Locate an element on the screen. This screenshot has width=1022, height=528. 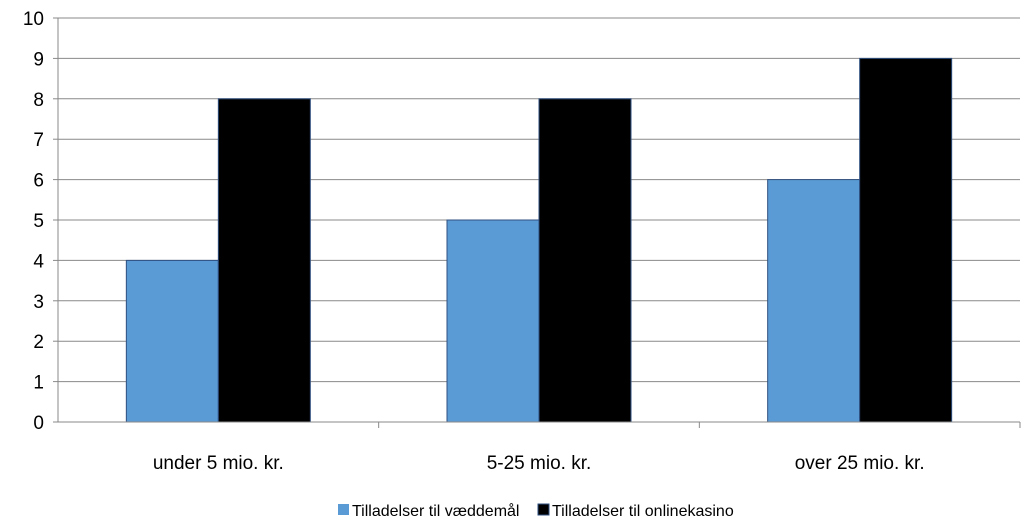
y-tick-label: 2 is located at coordinates (38, 342).